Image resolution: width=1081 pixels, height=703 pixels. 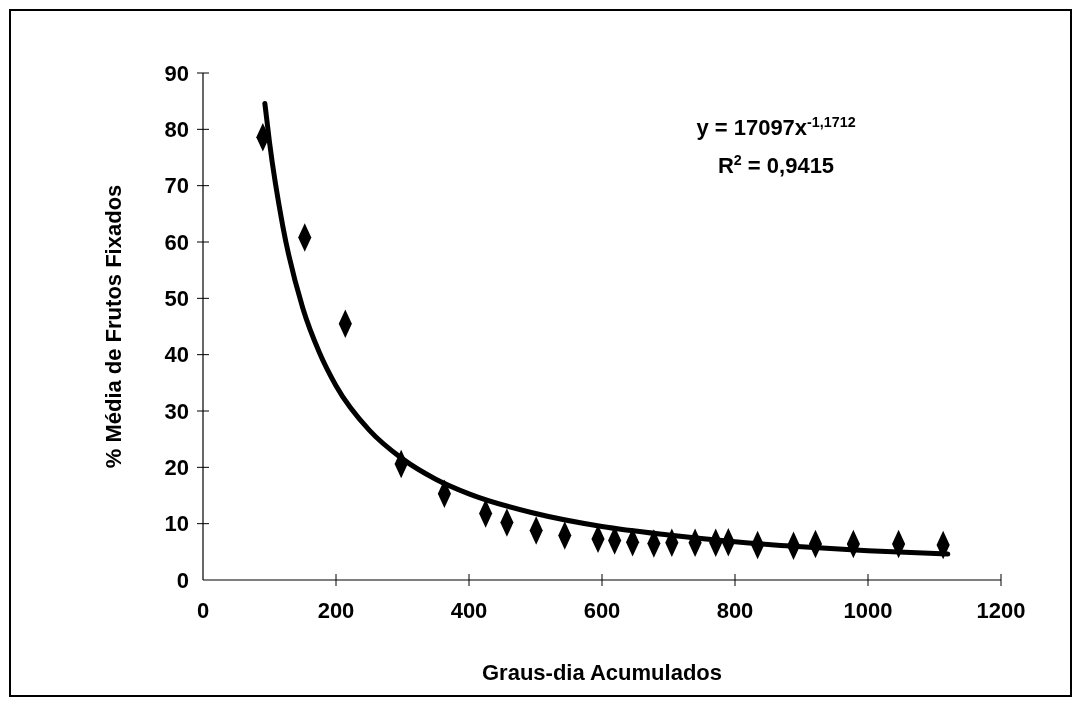 I want to click on x-tick-label: 1000, so click(x=868, y=610).